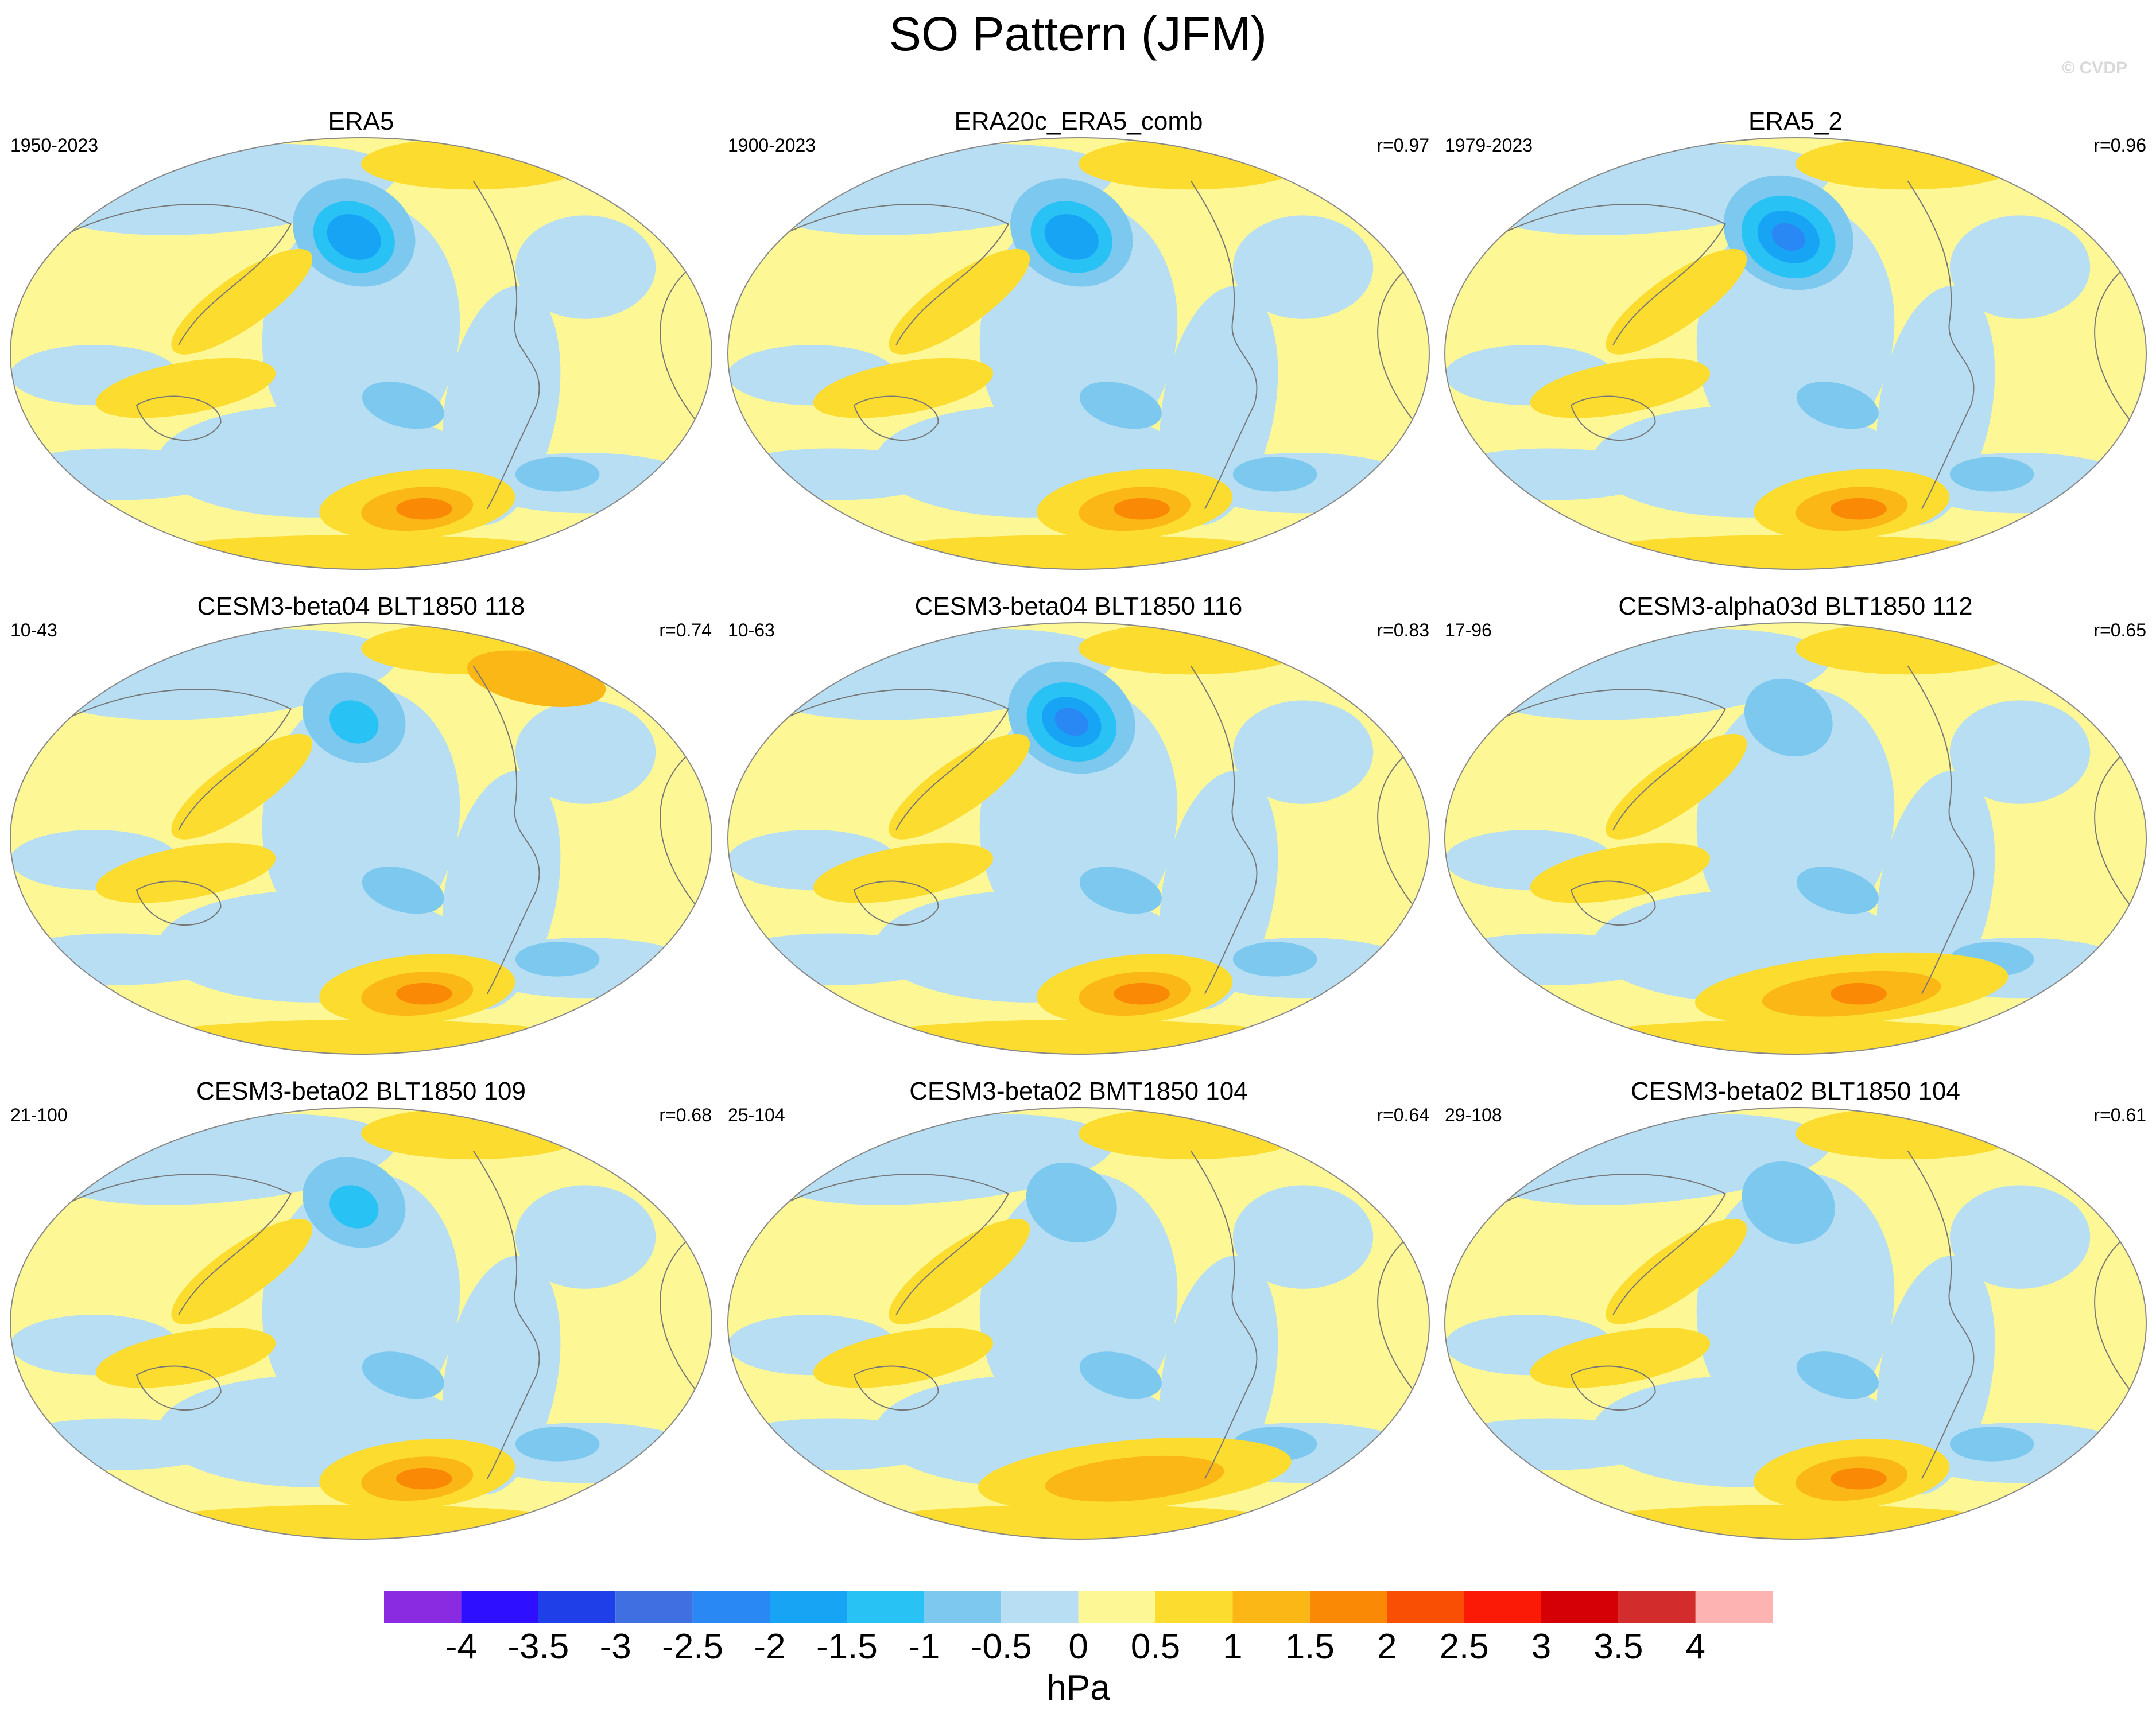 This screenshot has width=2156, height=1717. I want to click on panel-period: 29-108, so click(1473, 1115).